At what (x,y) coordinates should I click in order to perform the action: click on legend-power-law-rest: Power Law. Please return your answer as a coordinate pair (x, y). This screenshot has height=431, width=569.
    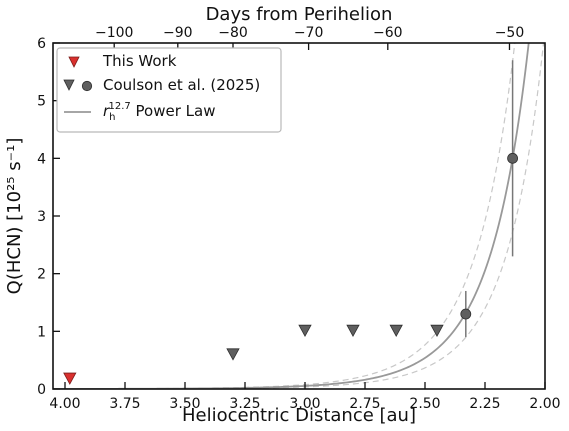
    Looking at the image, I should click on (173, 111).